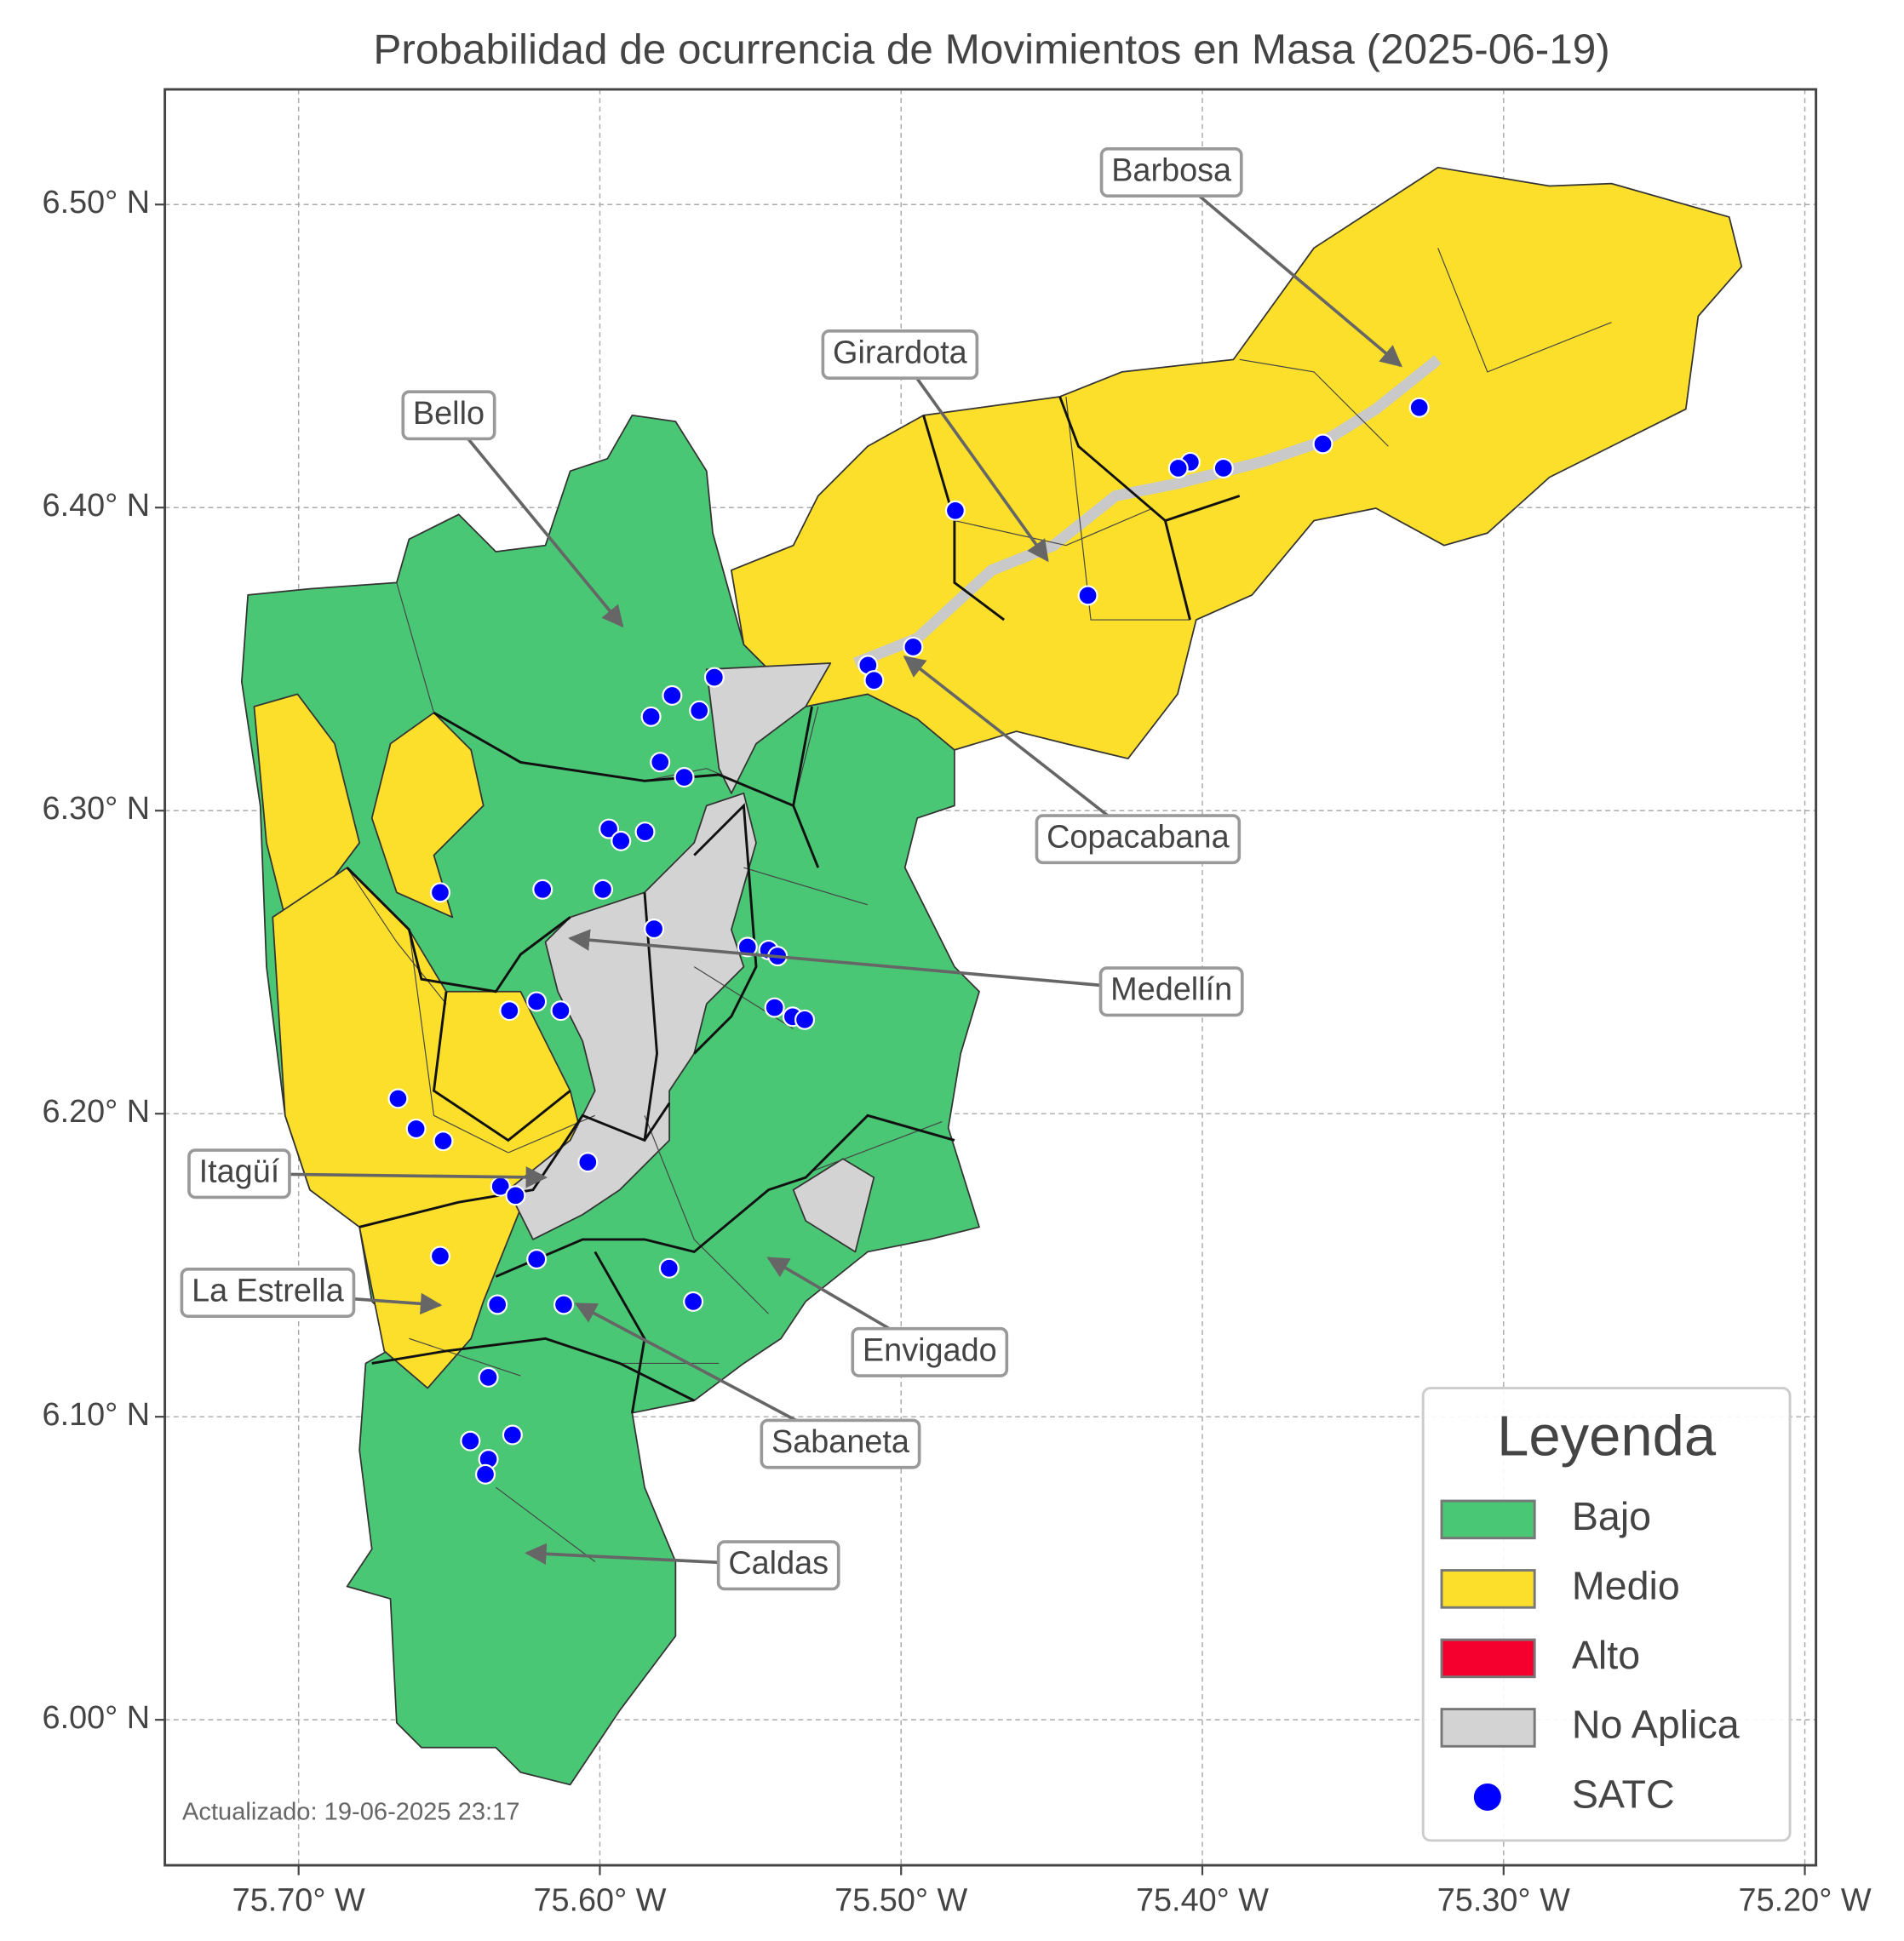  Describe the element at coordinates (1147, 512) in the screenshot. I see `river-valley` at that location.